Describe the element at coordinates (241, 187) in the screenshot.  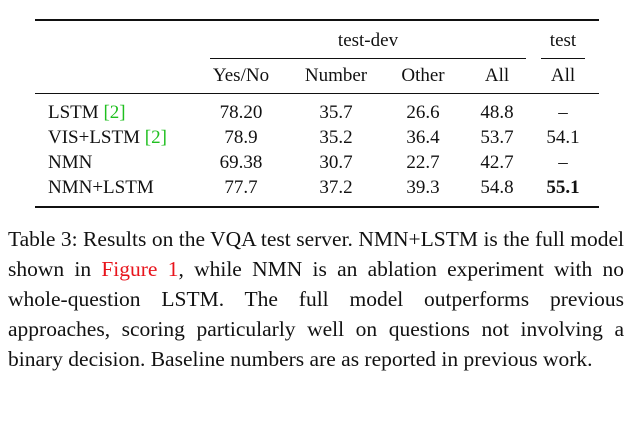
I see `table-cell: 77.7` at that location.